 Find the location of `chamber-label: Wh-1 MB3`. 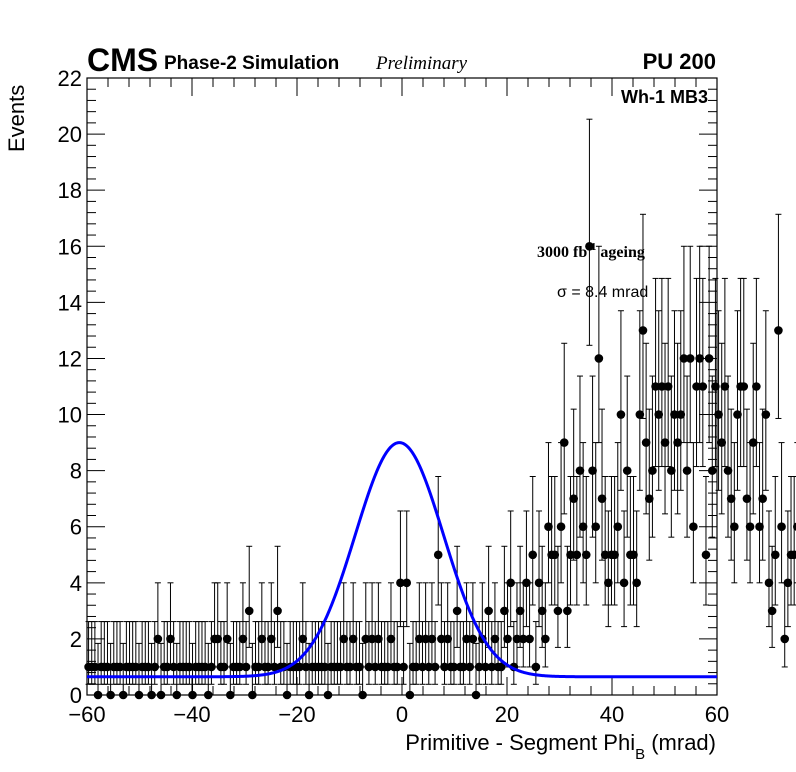

chamber-label: Wh-1 MB3 is located at coordinates (664, 97).